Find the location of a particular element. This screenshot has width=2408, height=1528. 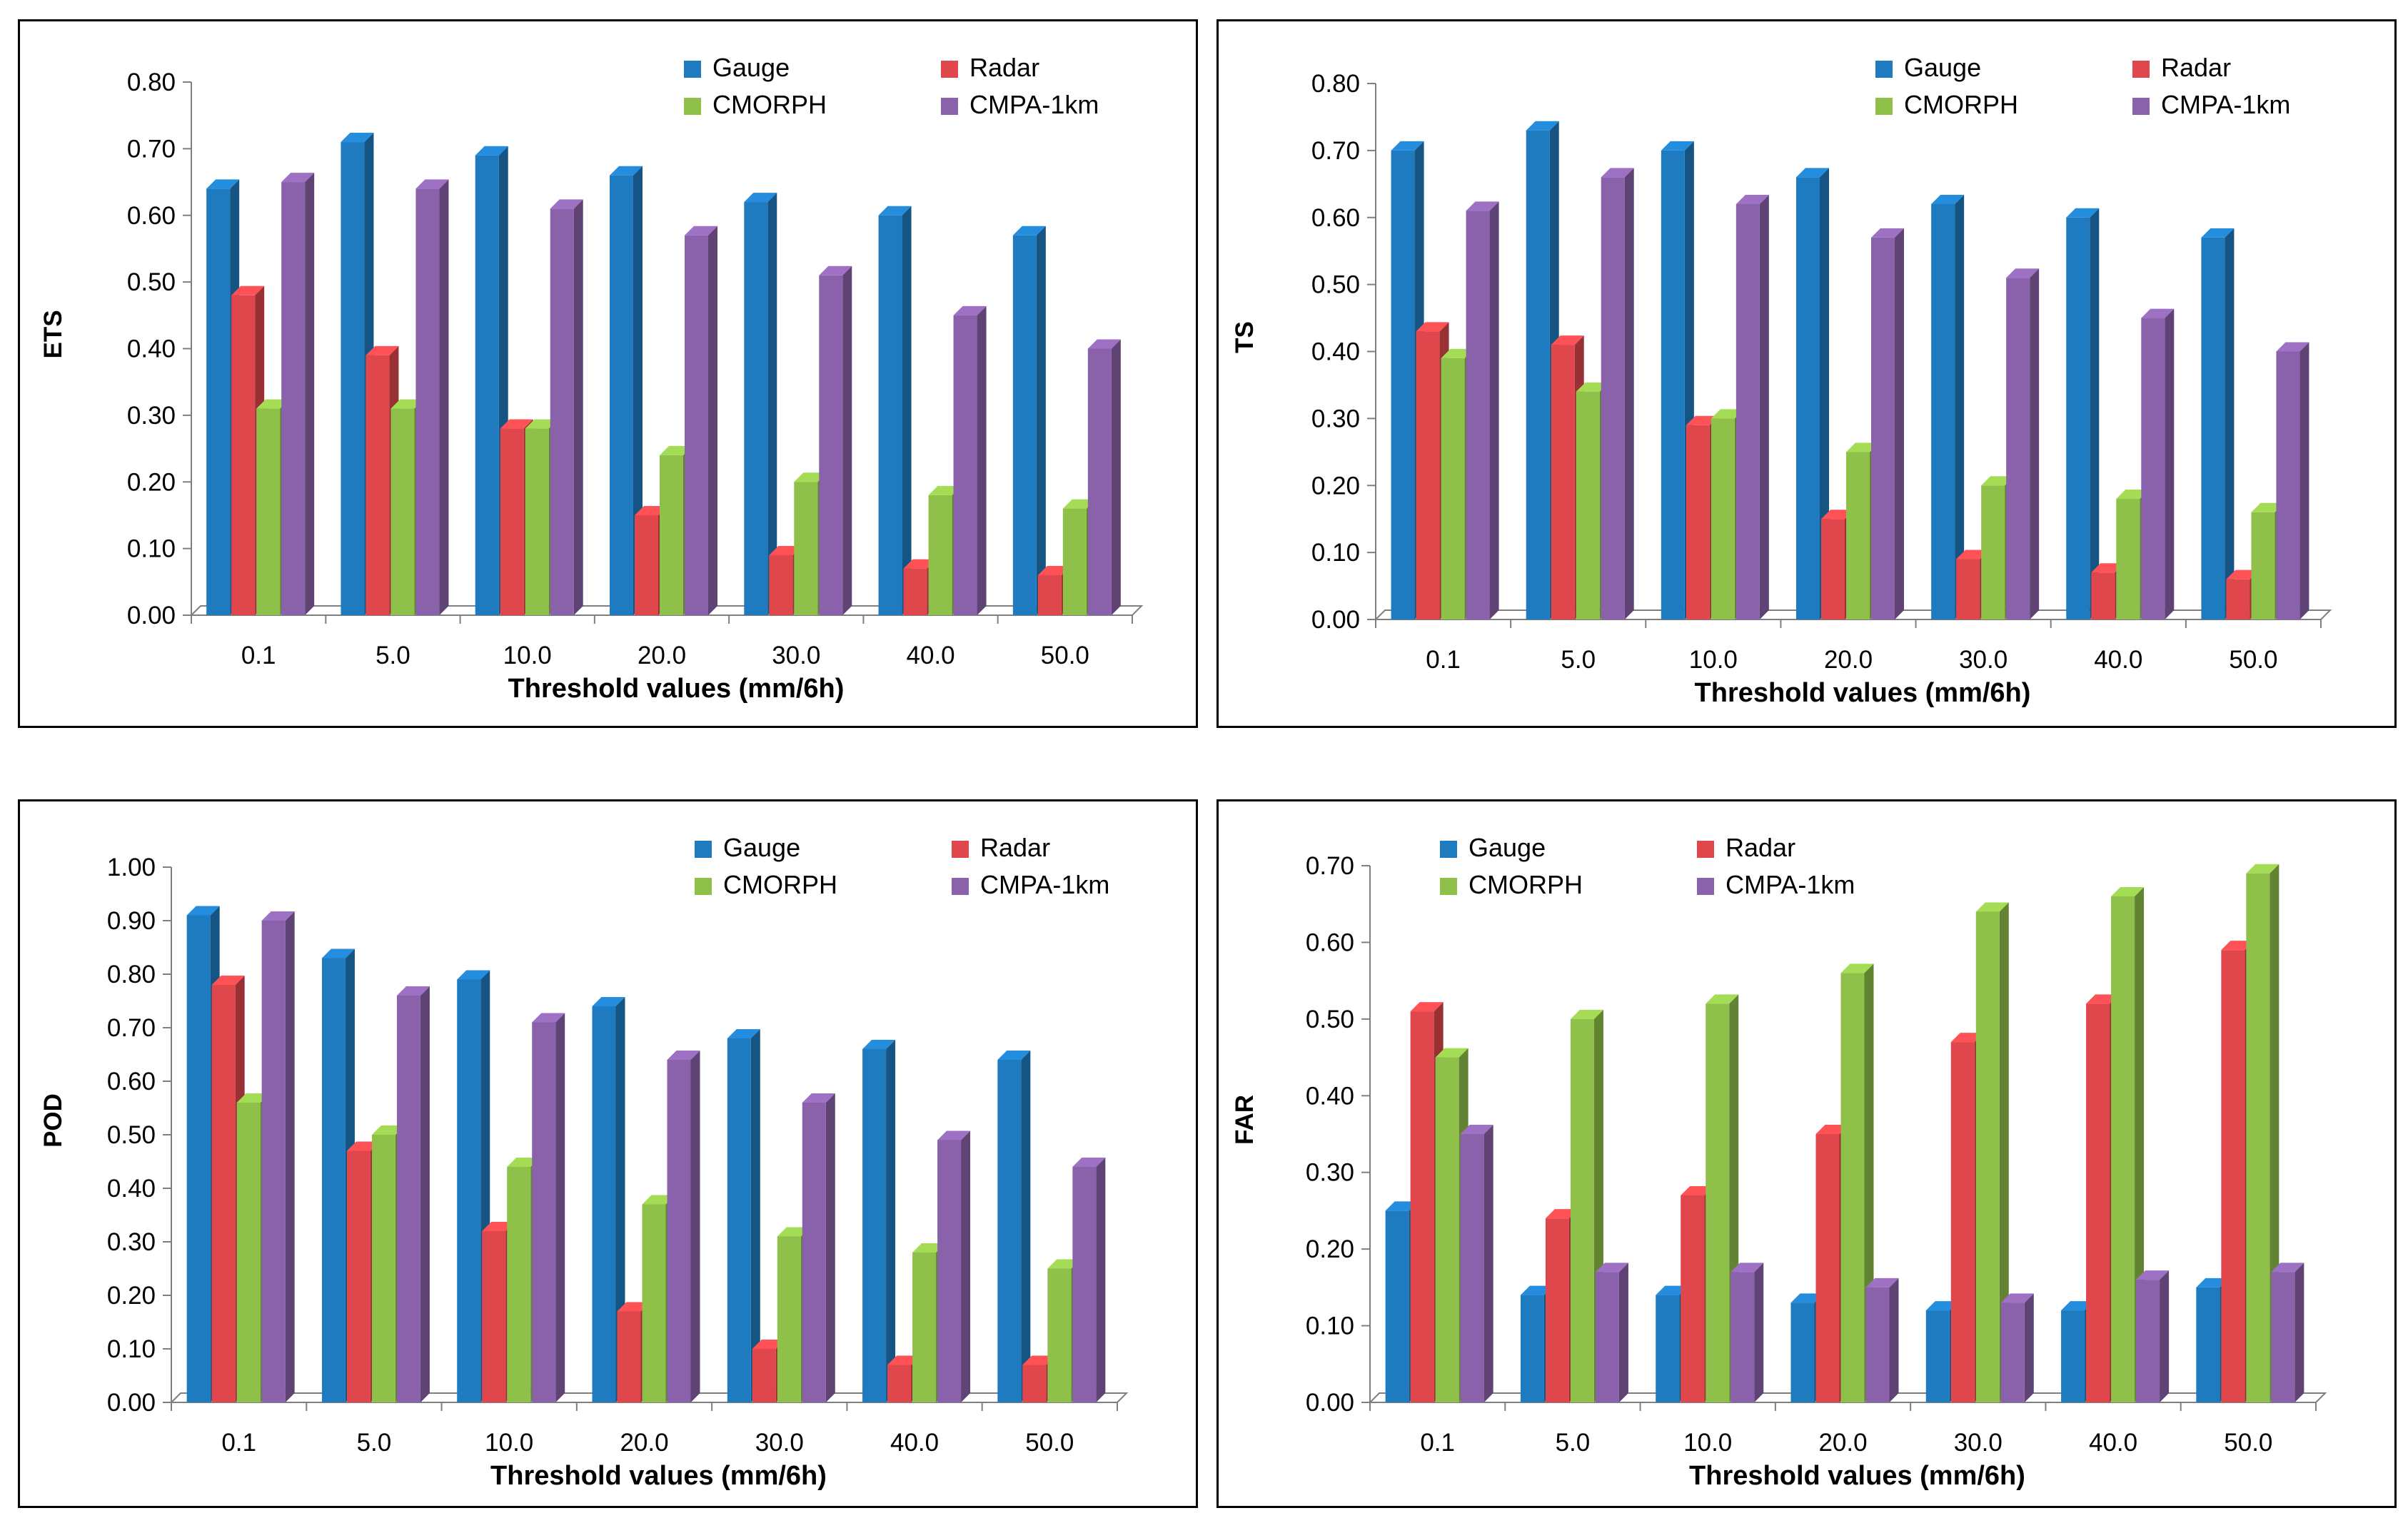

ts-y-tick-label: 0.60 is located at coordinates (1335, 218).